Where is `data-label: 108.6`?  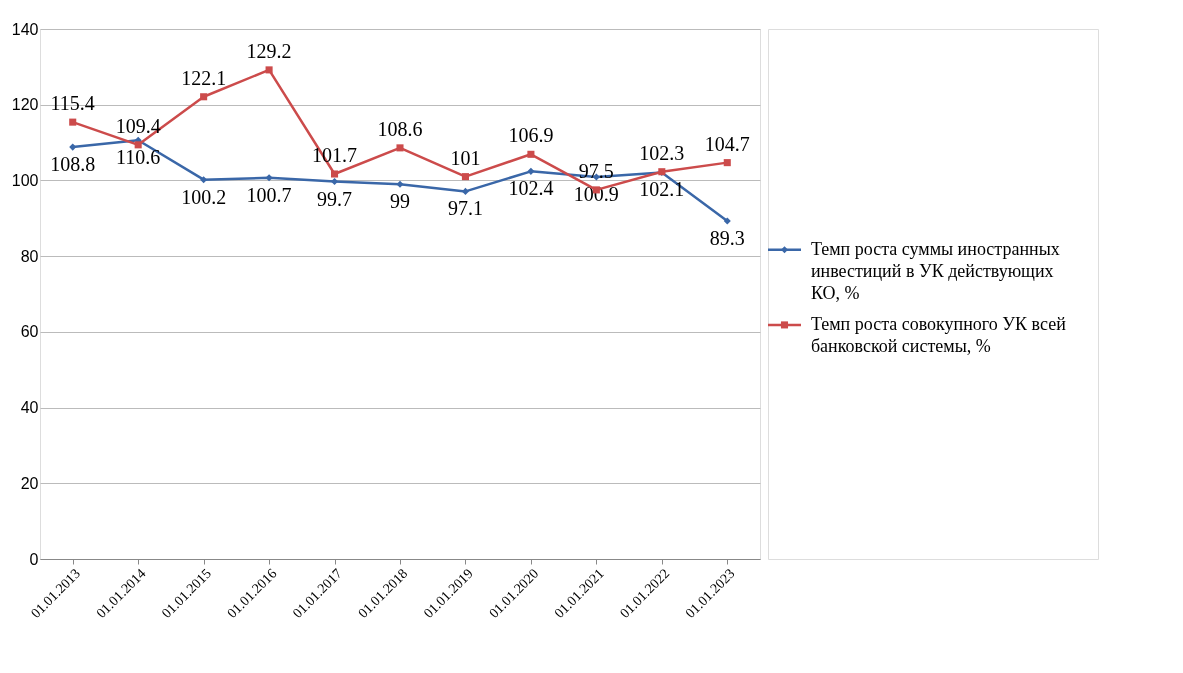 data-label: 108.6 is located at coordinates (400, 128).